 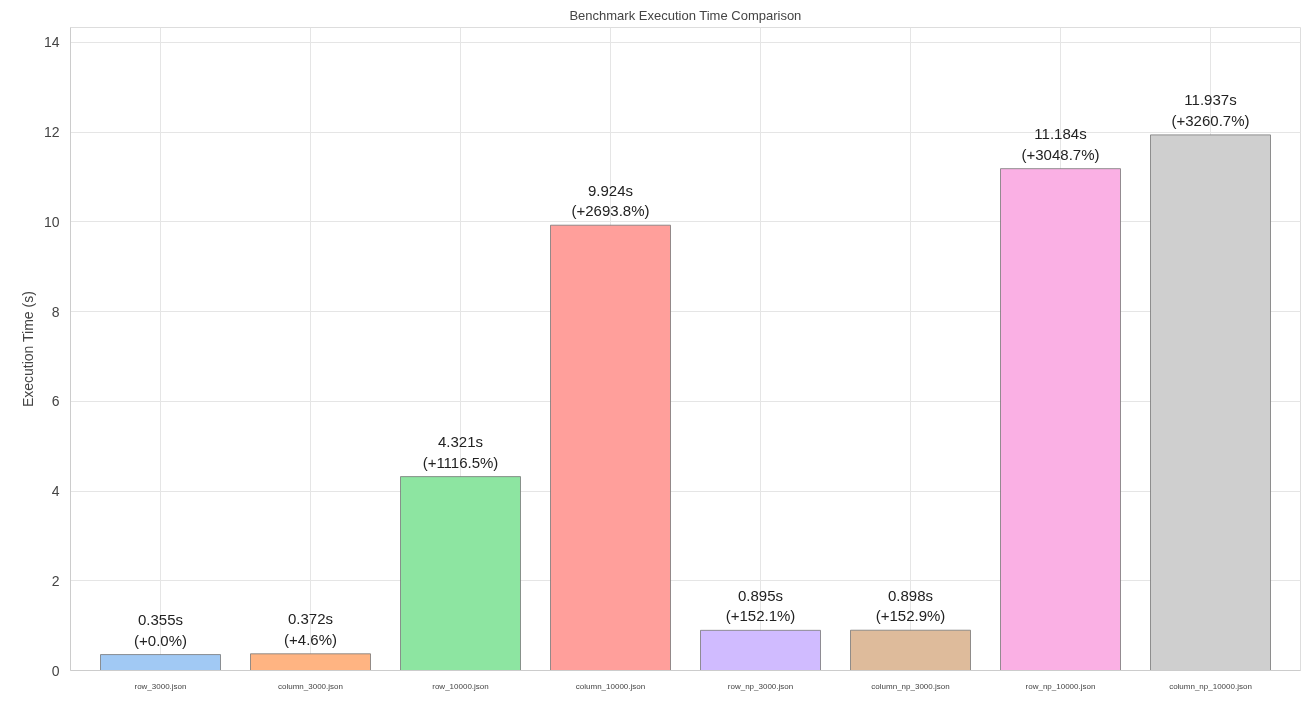 I want to click on x-tick-label: column_np_10000.json, so click(x=1210, y=686).